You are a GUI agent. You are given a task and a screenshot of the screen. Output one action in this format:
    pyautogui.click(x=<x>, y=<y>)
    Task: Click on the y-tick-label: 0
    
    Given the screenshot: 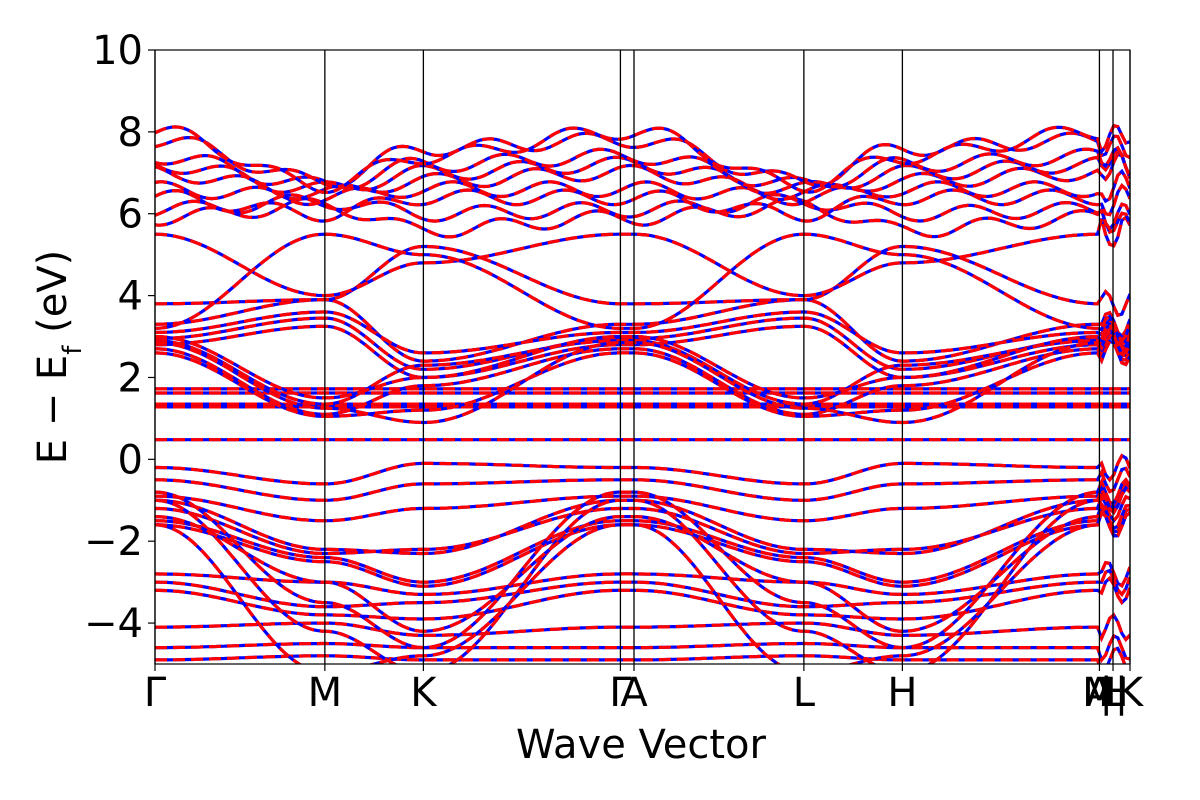 What is the action you would take?
    pyautogui.click(x=130, y=460)
    